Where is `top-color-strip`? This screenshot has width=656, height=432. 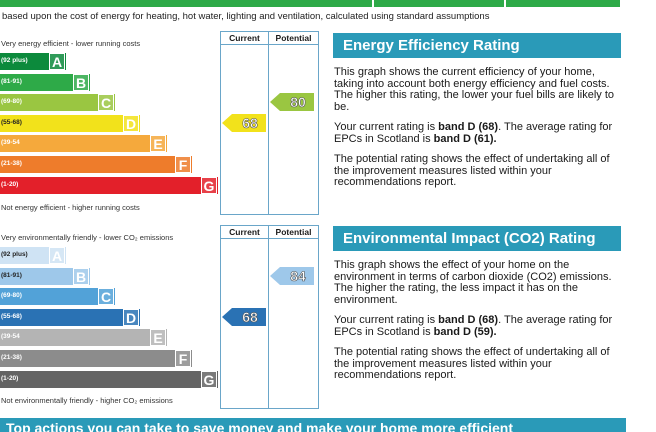 top-color-strip is located at coordinates (328, 4).